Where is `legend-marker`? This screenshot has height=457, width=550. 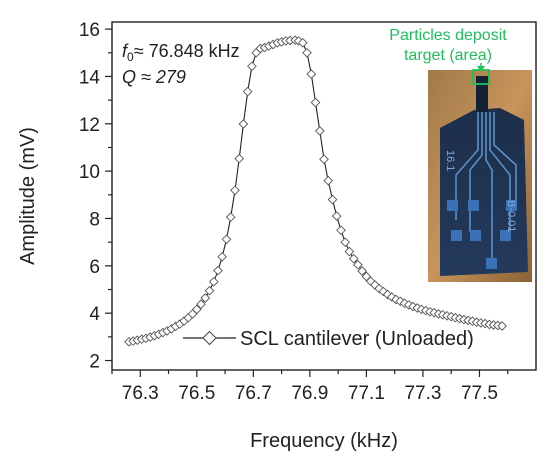
legend-marker is located at coordinates (209, 338).